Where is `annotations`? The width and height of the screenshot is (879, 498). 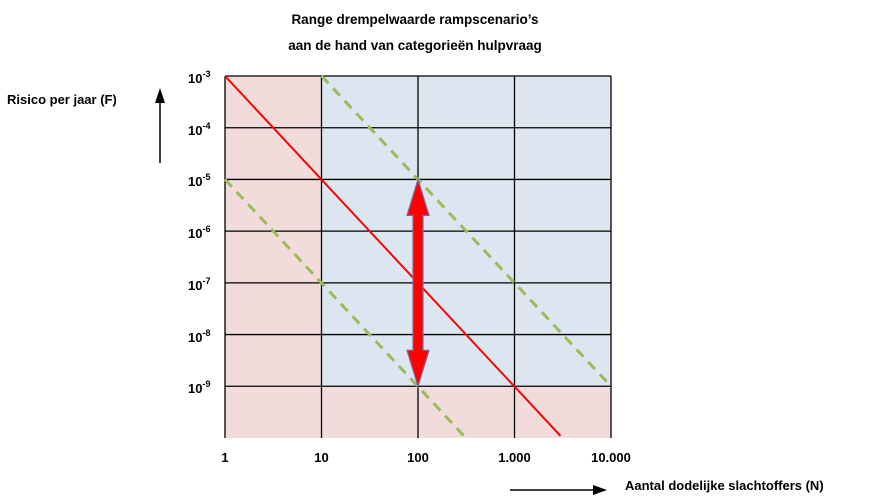 annotations is located at coordinates (418, 283).